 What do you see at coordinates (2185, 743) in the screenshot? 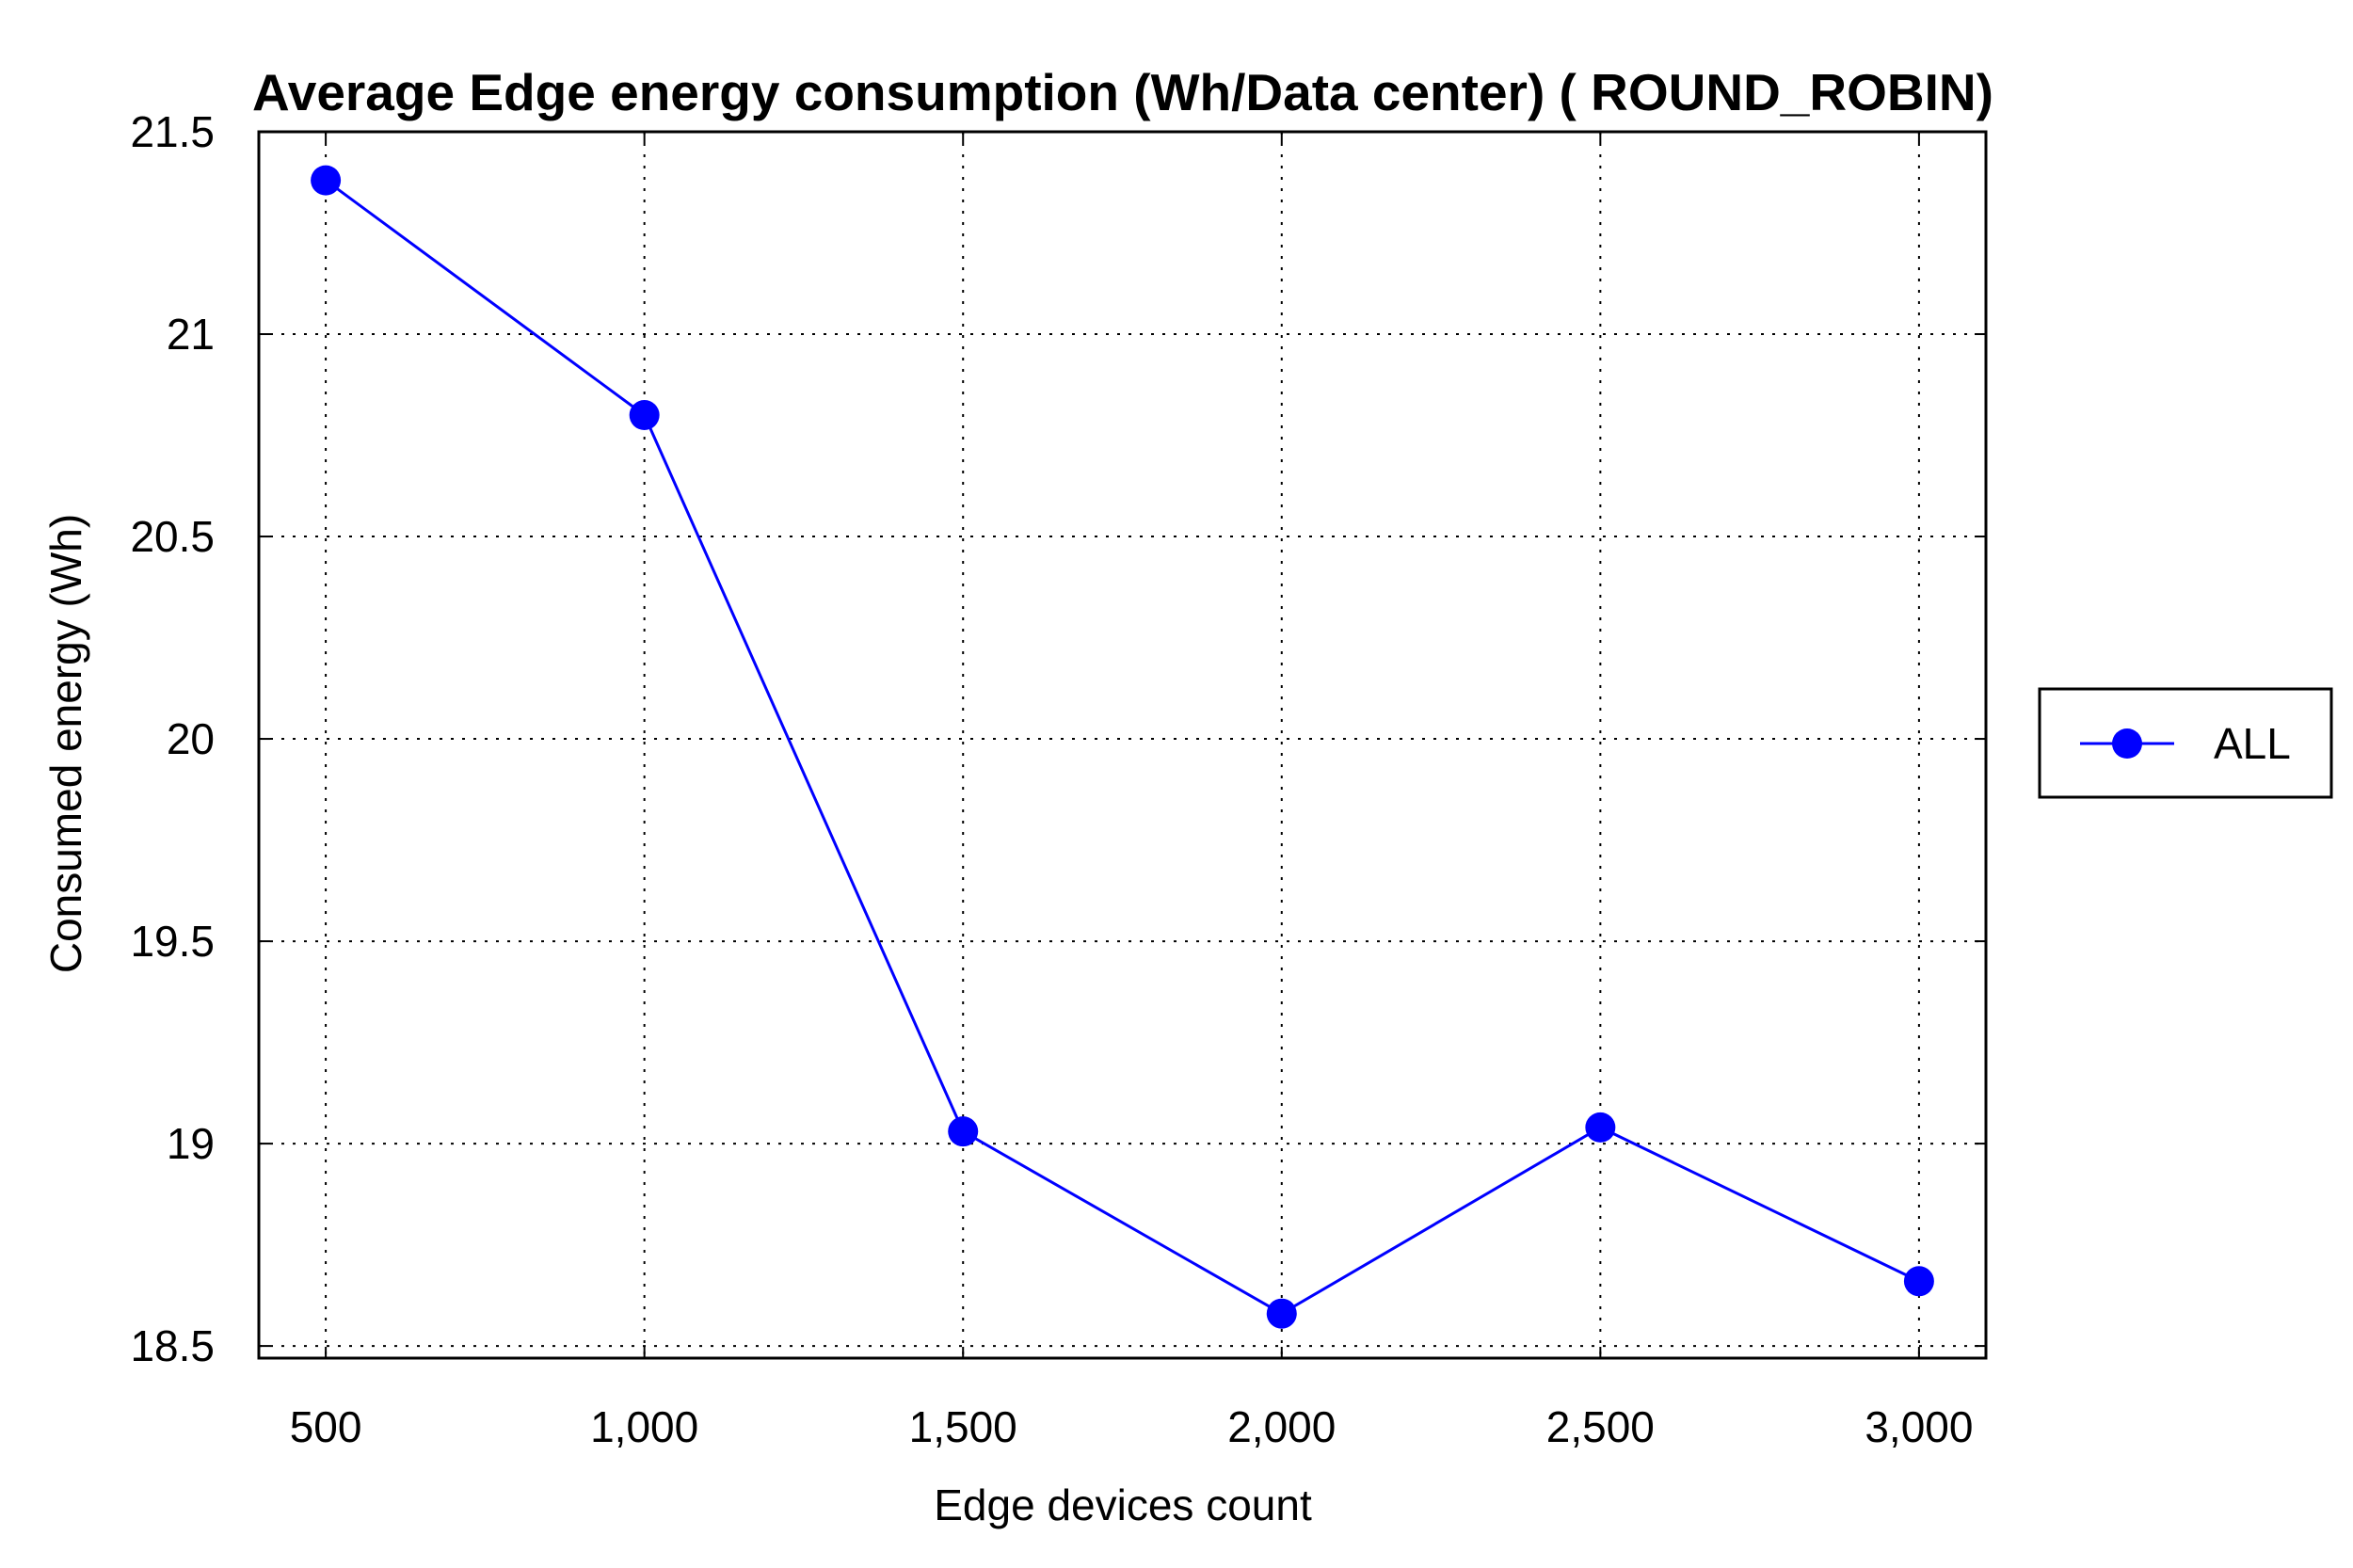
I see `legend: ALL` at bounding box center [2185, 743].